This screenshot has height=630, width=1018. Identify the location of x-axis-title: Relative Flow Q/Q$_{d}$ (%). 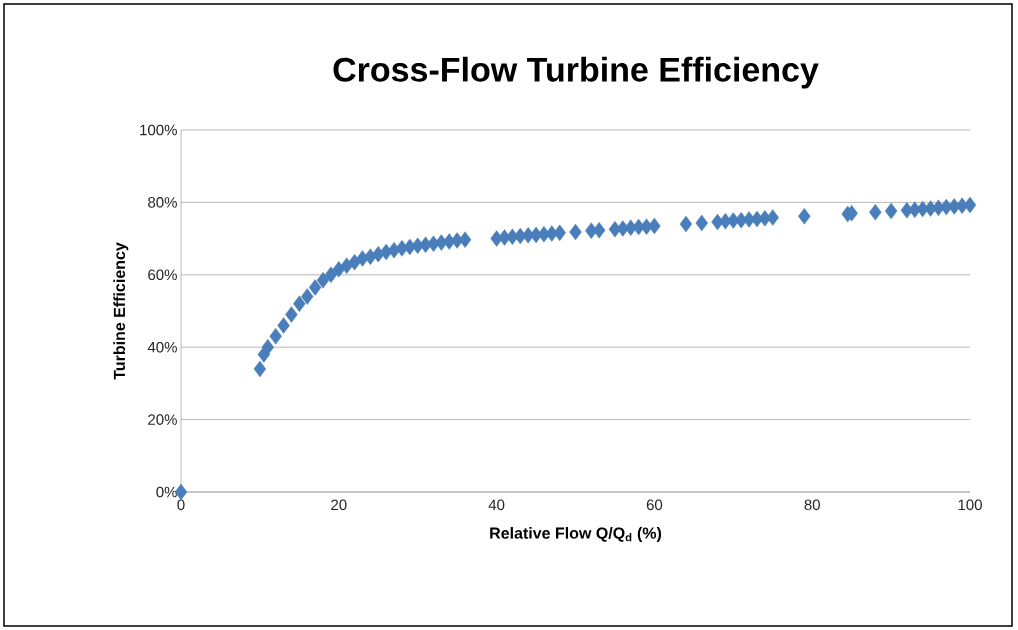
(576, 534).